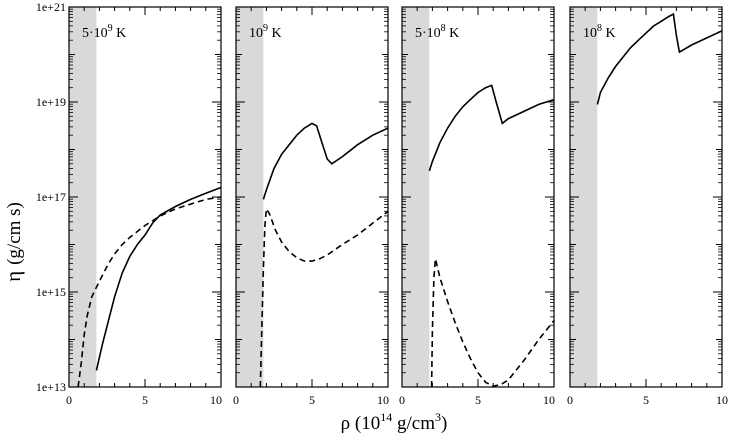 The width and height of the screenshot is (732, 436). What do you see at coordinates (51, 292) in the screenshot?
I see `y-tick-label: 1e+15` at bounding box center [51, 292].